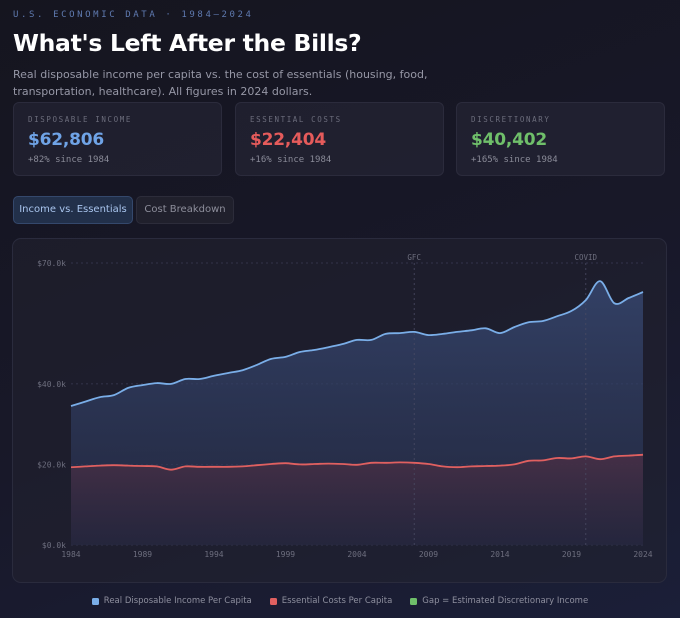 This screenshot has height=618, width=680. I want to click on x-tick-label: 1989, so click(142, 554).